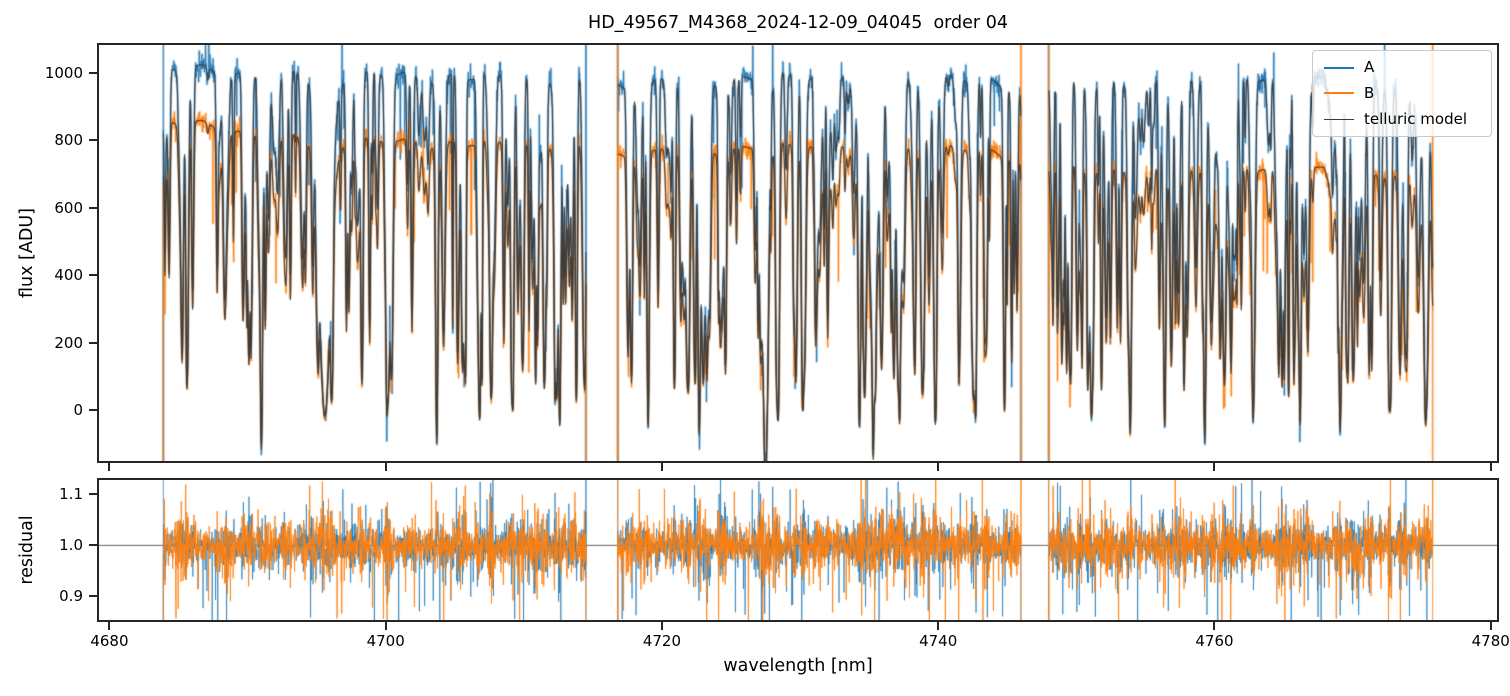 Image resolution: width=1510 pixels, height=696 pixels. Describe the element at coordinates (1369, 67) in the screenshot. I see `legend-label-a: A` at that location.